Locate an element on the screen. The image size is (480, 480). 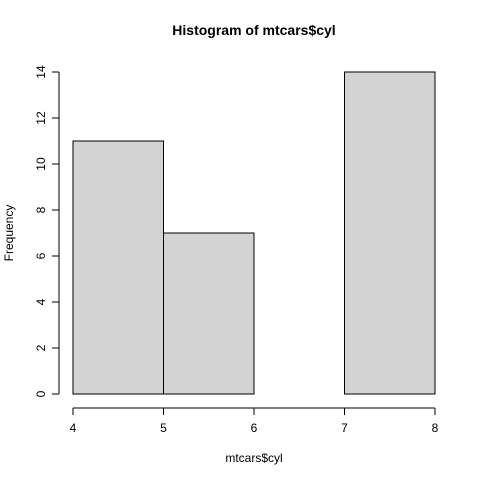
y-tick-label-12: 12 is located at coordinates (41, 118).